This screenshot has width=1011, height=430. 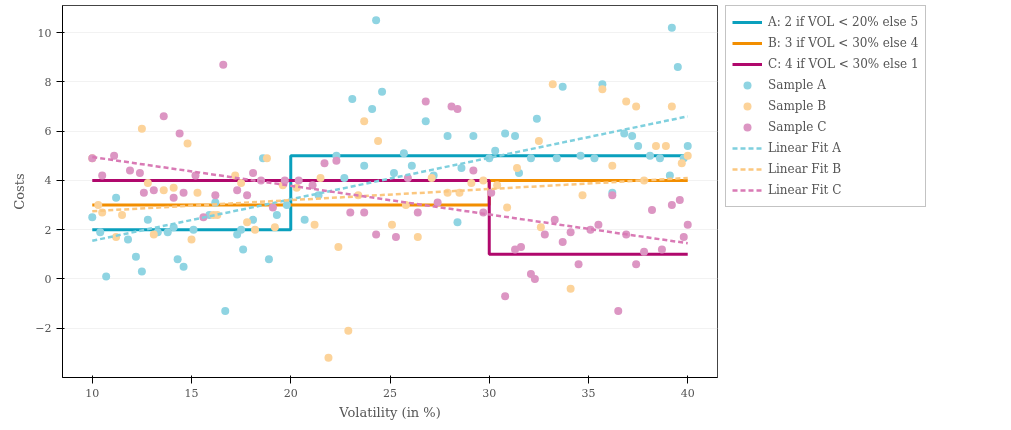 What do you see at coordinates (389, 412) in the screenshot?
I see `x-axis-title: Volatility (in %)` at bounding box center [389, 412].